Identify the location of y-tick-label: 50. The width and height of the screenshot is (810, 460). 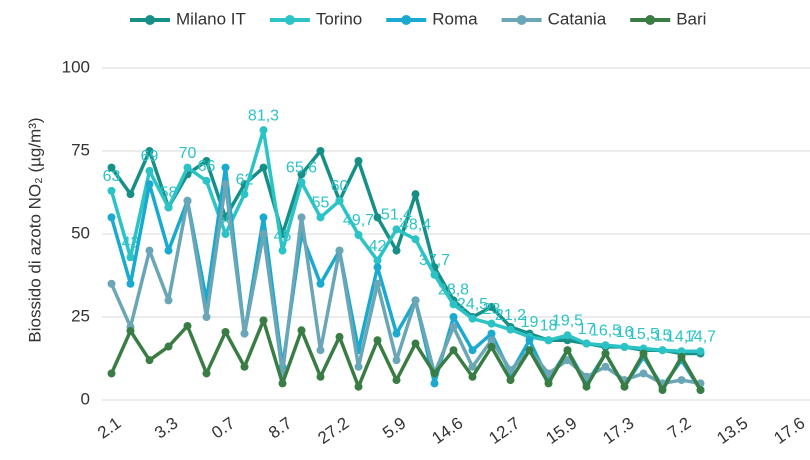
(80, 232).